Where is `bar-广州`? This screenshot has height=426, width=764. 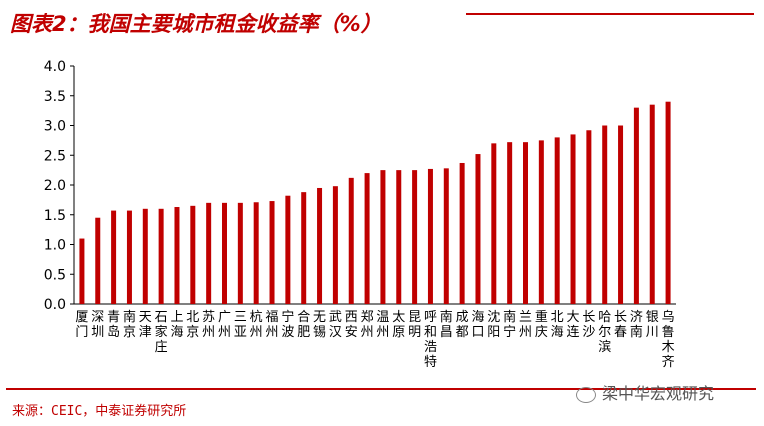
bar-广州 is located at coordinates (224, 253).